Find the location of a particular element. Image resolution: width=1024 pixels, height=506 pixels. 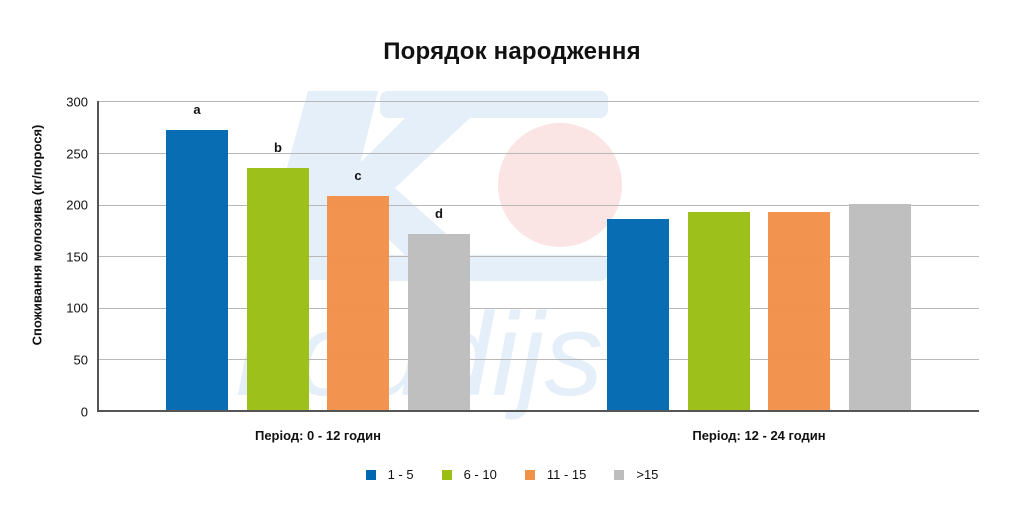

x-axis-line is located at coordinates (538, 411).